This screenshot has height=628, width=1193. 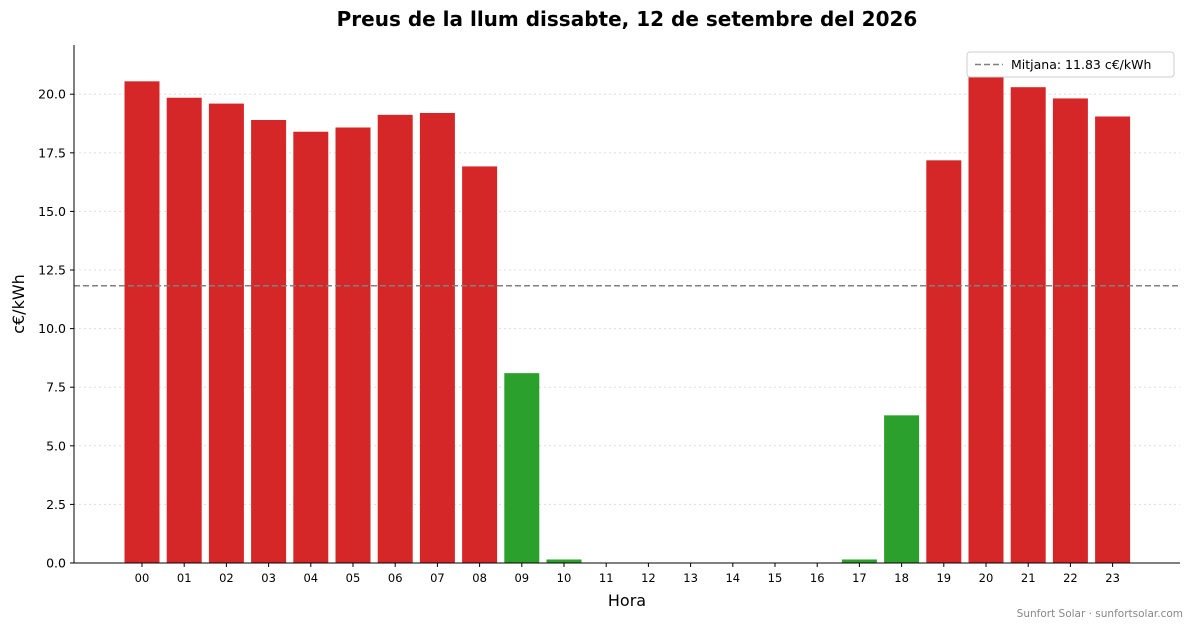 I want to click on x-tick-label: 15, so click(x=775, y=578).